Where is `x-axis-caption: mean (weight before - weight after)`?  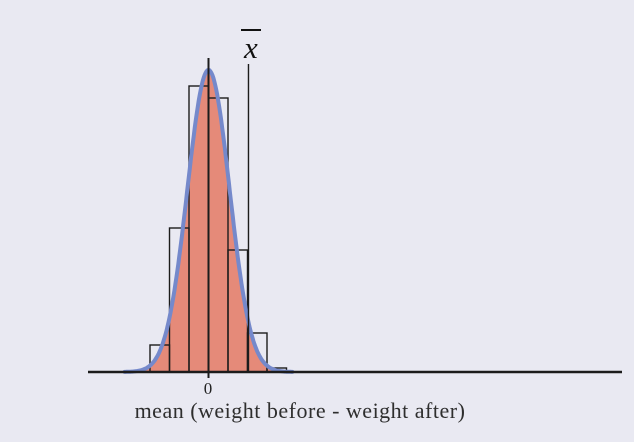 x-axis-caption: mean (weight before - weight after) is located at coordinates (300, 410).